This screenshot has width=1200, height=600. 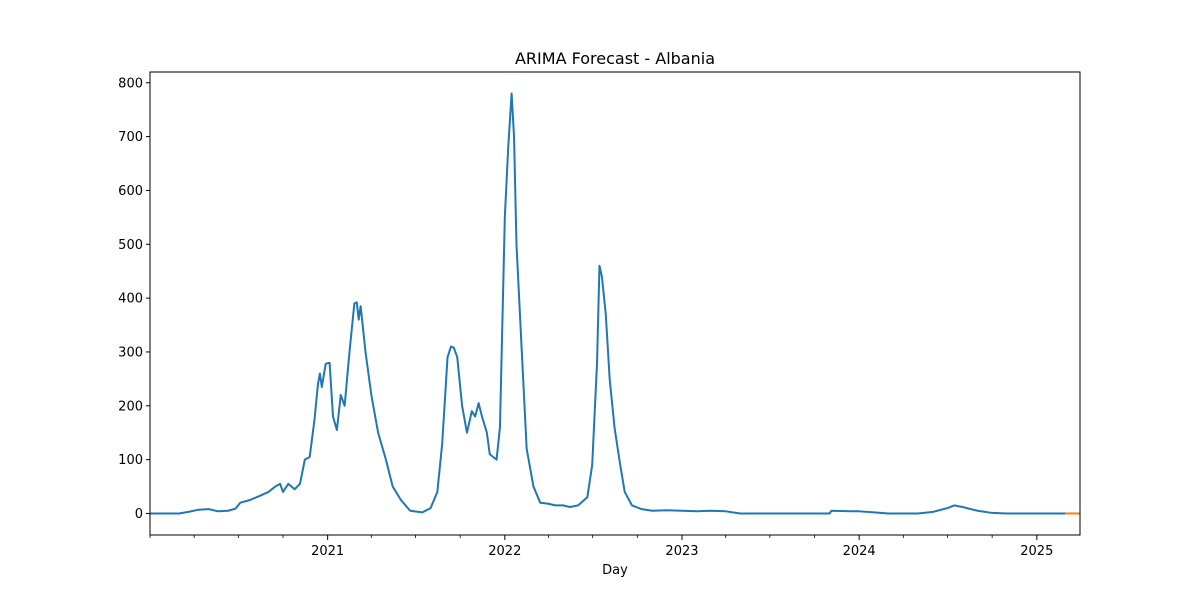 What do you see at coordinates (615, 58) in the screenshot?
I see `chart-title: ARIMA Forecast - Albania` at bounding box center [615, 58].